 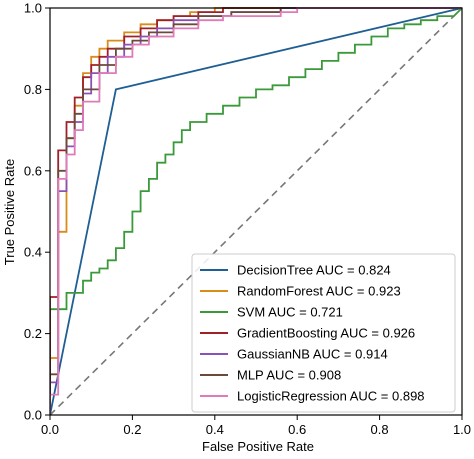 I want to click on legend-entry-label: SVM AUC = 0.721, so click(x=290, y=312).